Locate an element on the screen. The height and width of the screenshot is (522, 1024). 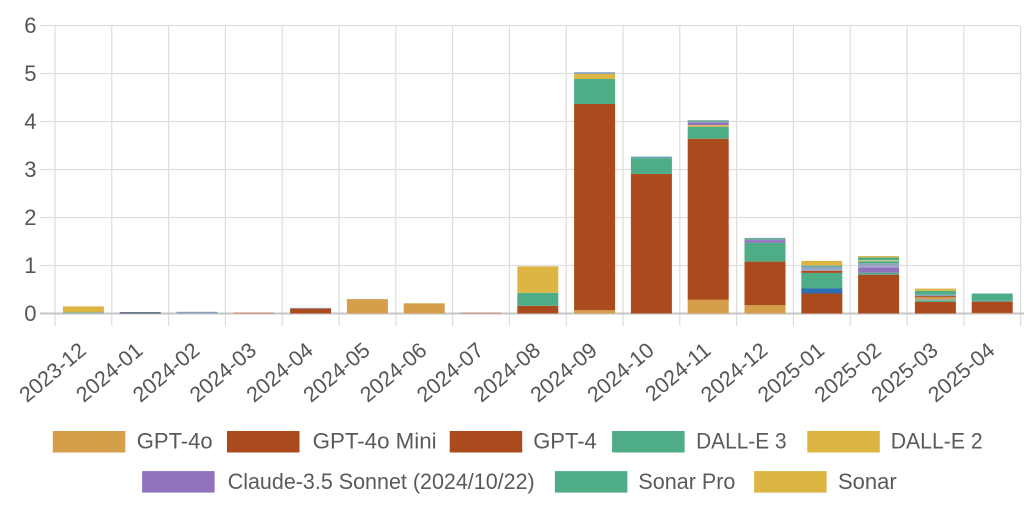
svg-text: 1 is located at coordinates (30, 265).